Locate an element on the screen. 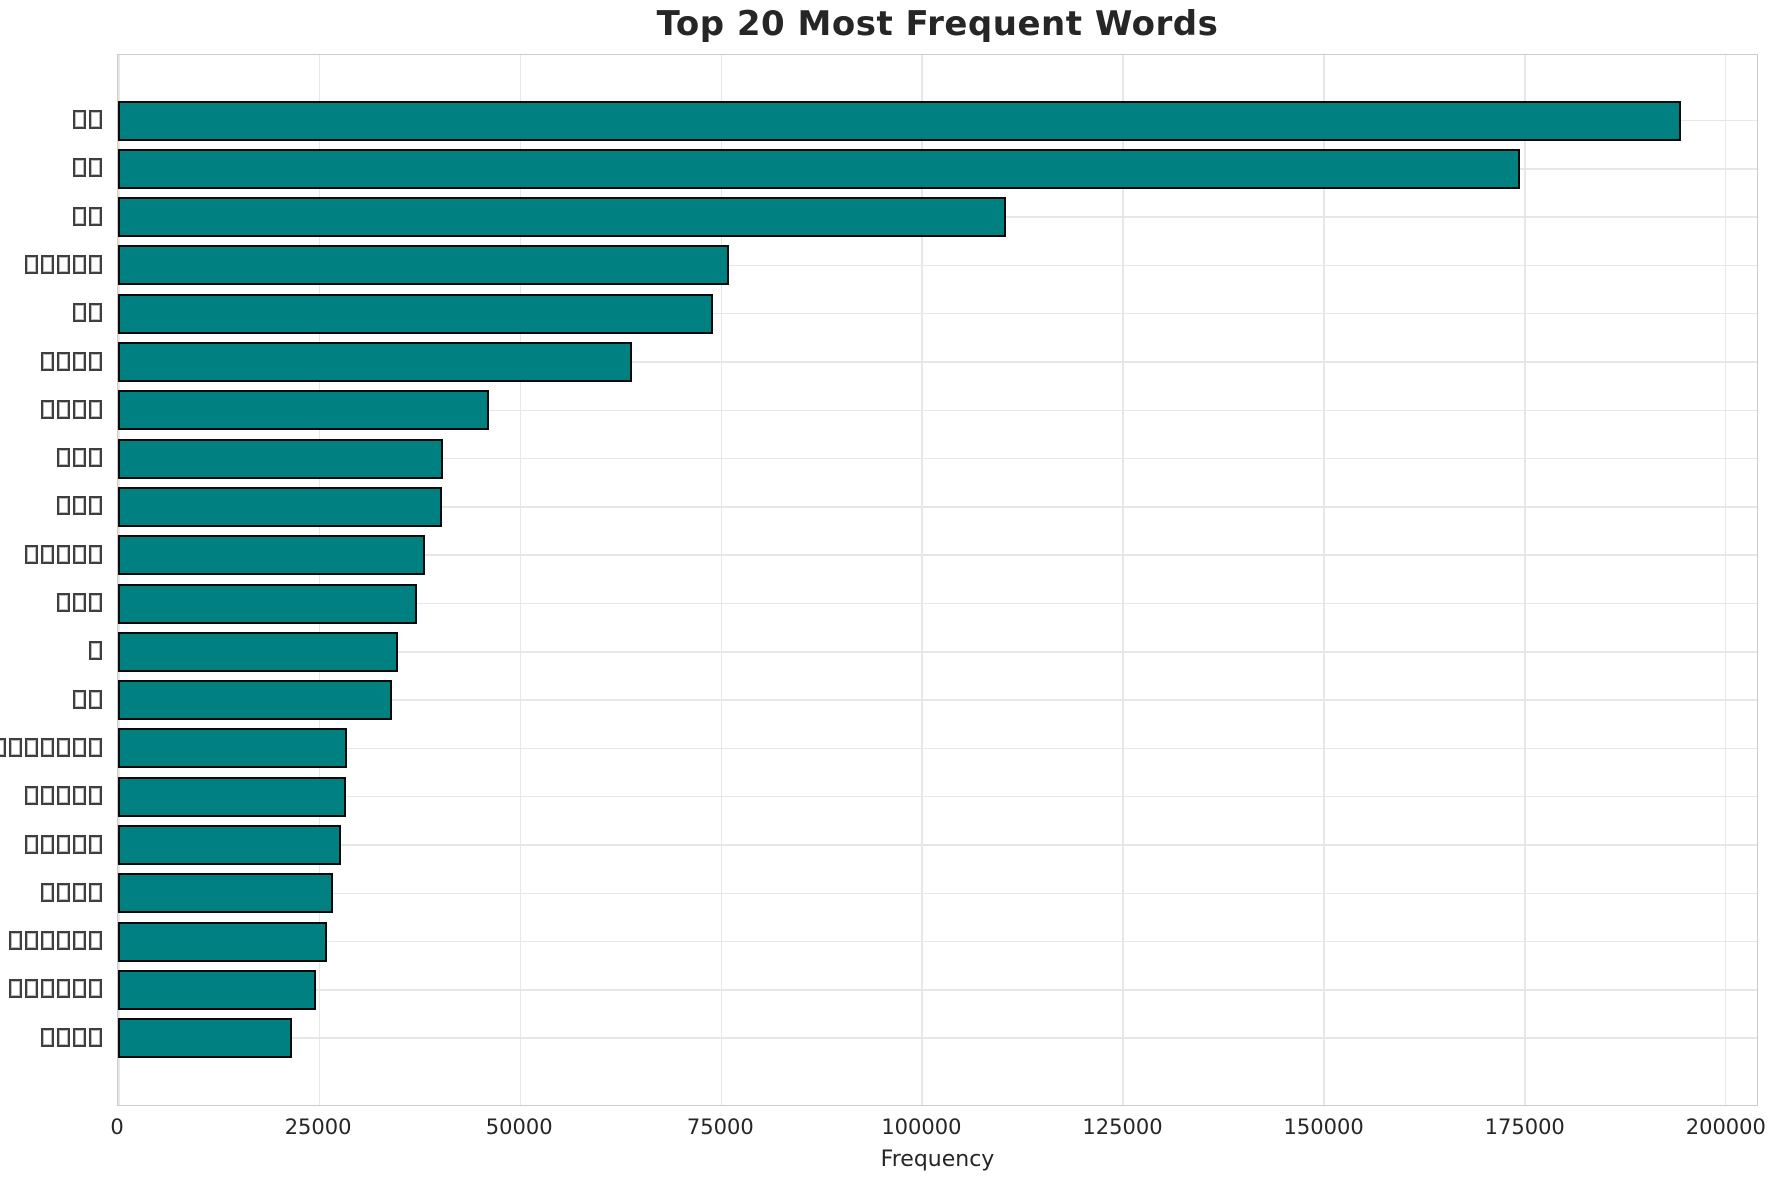 The width and height of the screenshot is (1779, 1185). x-tick-label: 100000 is located at coordinates (921, 1127).